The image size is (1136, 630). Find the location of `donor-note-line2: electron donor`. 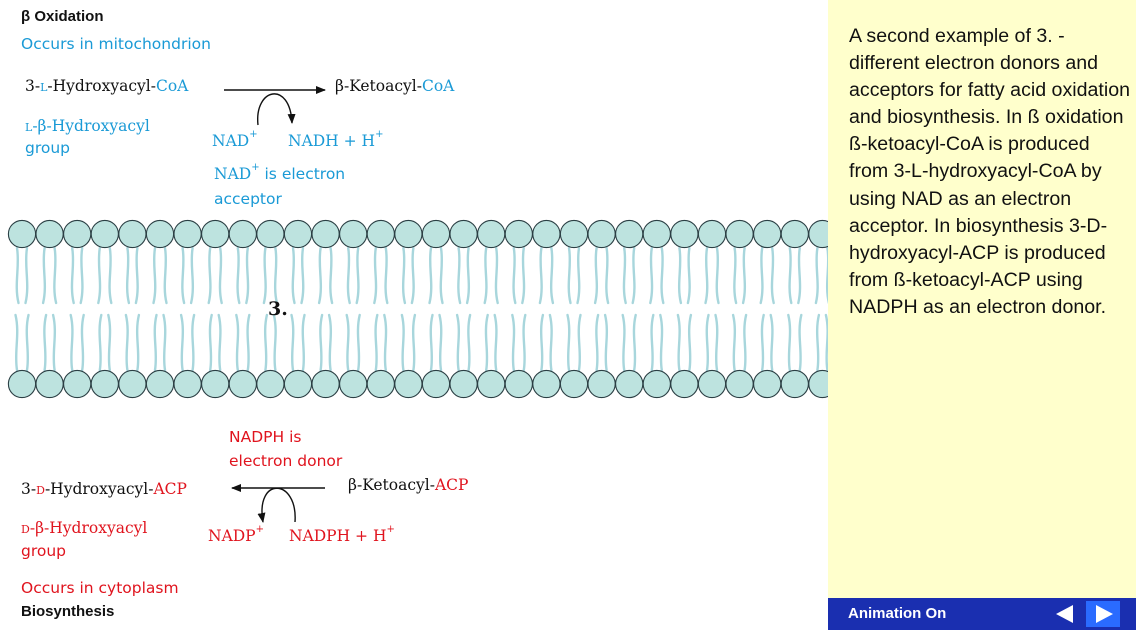

donor-note-line2: electron donor is located at coordinates (286, 461).